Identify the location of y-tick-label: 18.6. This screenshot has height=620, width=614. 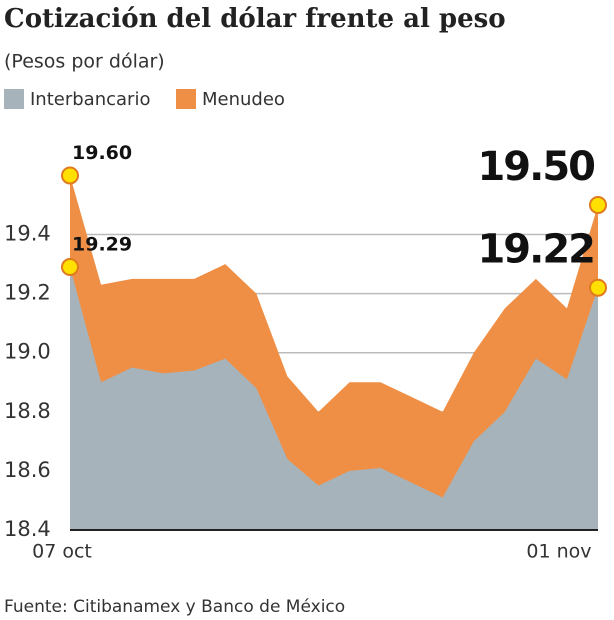
(27, 470).